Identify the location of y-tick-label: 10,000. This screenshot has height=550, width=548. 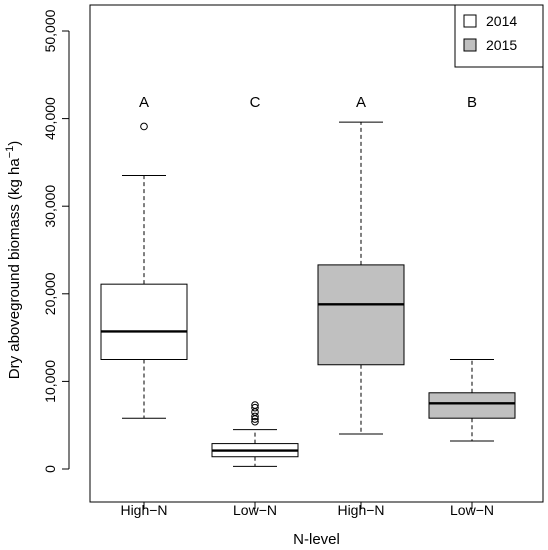
(50, 381).